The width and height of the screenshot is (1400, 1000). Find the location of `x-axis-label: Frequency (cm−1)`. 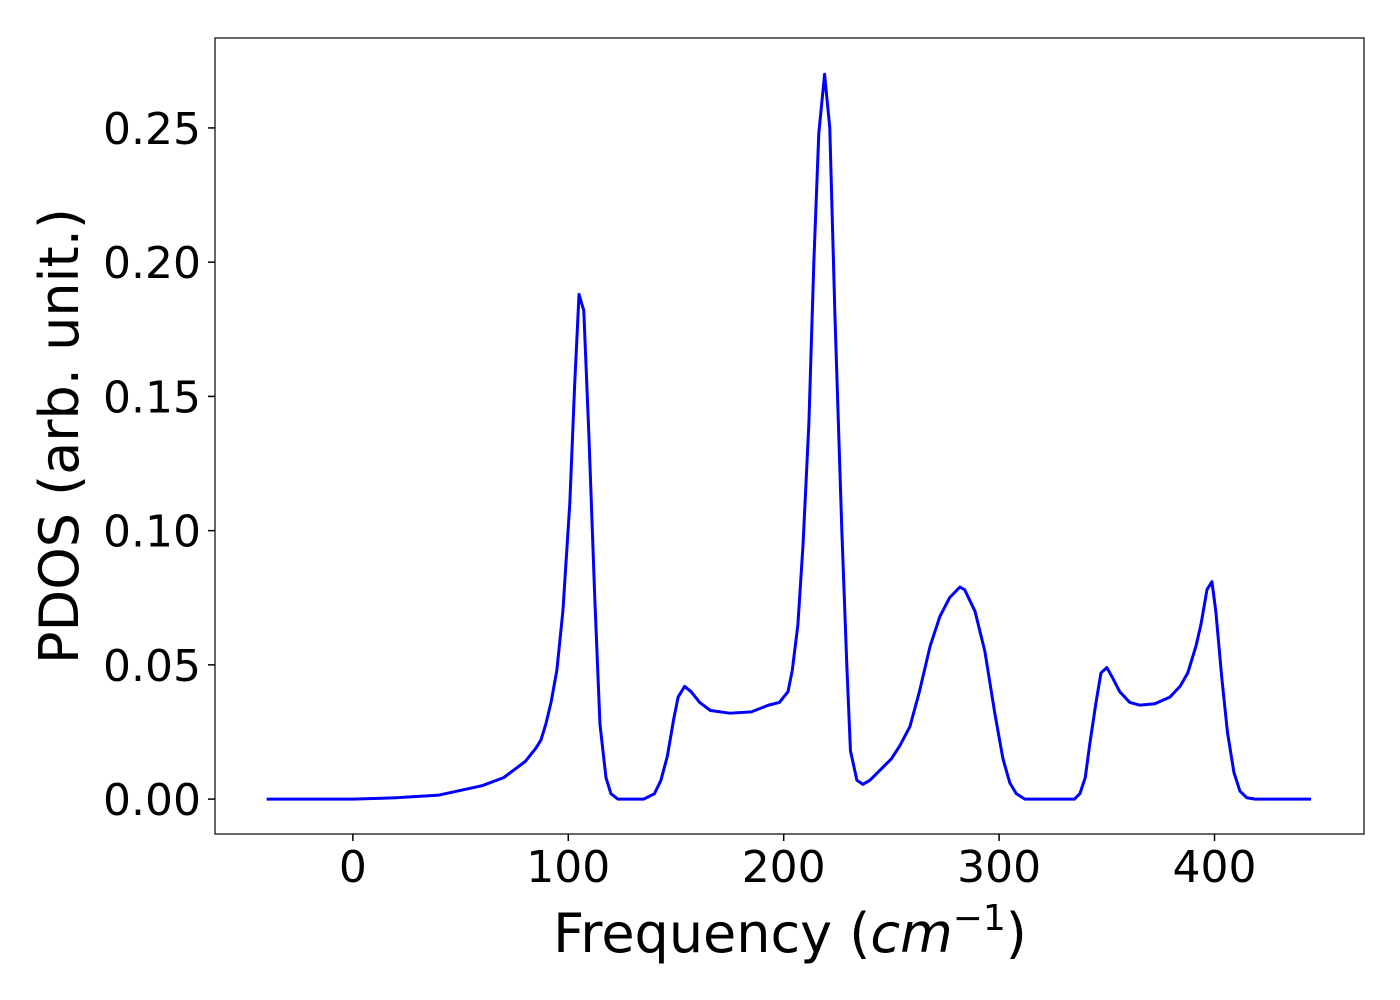

x-axis-label: Frequency (cm−1) is located at coordinates (790, 931).